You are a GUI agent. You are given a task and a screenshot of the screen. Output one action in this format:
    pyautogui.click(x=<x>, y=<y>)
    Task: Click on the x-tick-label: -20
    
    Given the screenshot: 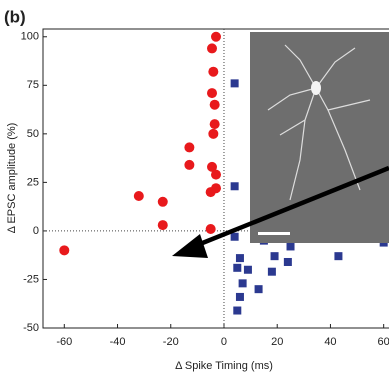 What is the action you would take?
    pyautogui.click(x=171, y=342)
    